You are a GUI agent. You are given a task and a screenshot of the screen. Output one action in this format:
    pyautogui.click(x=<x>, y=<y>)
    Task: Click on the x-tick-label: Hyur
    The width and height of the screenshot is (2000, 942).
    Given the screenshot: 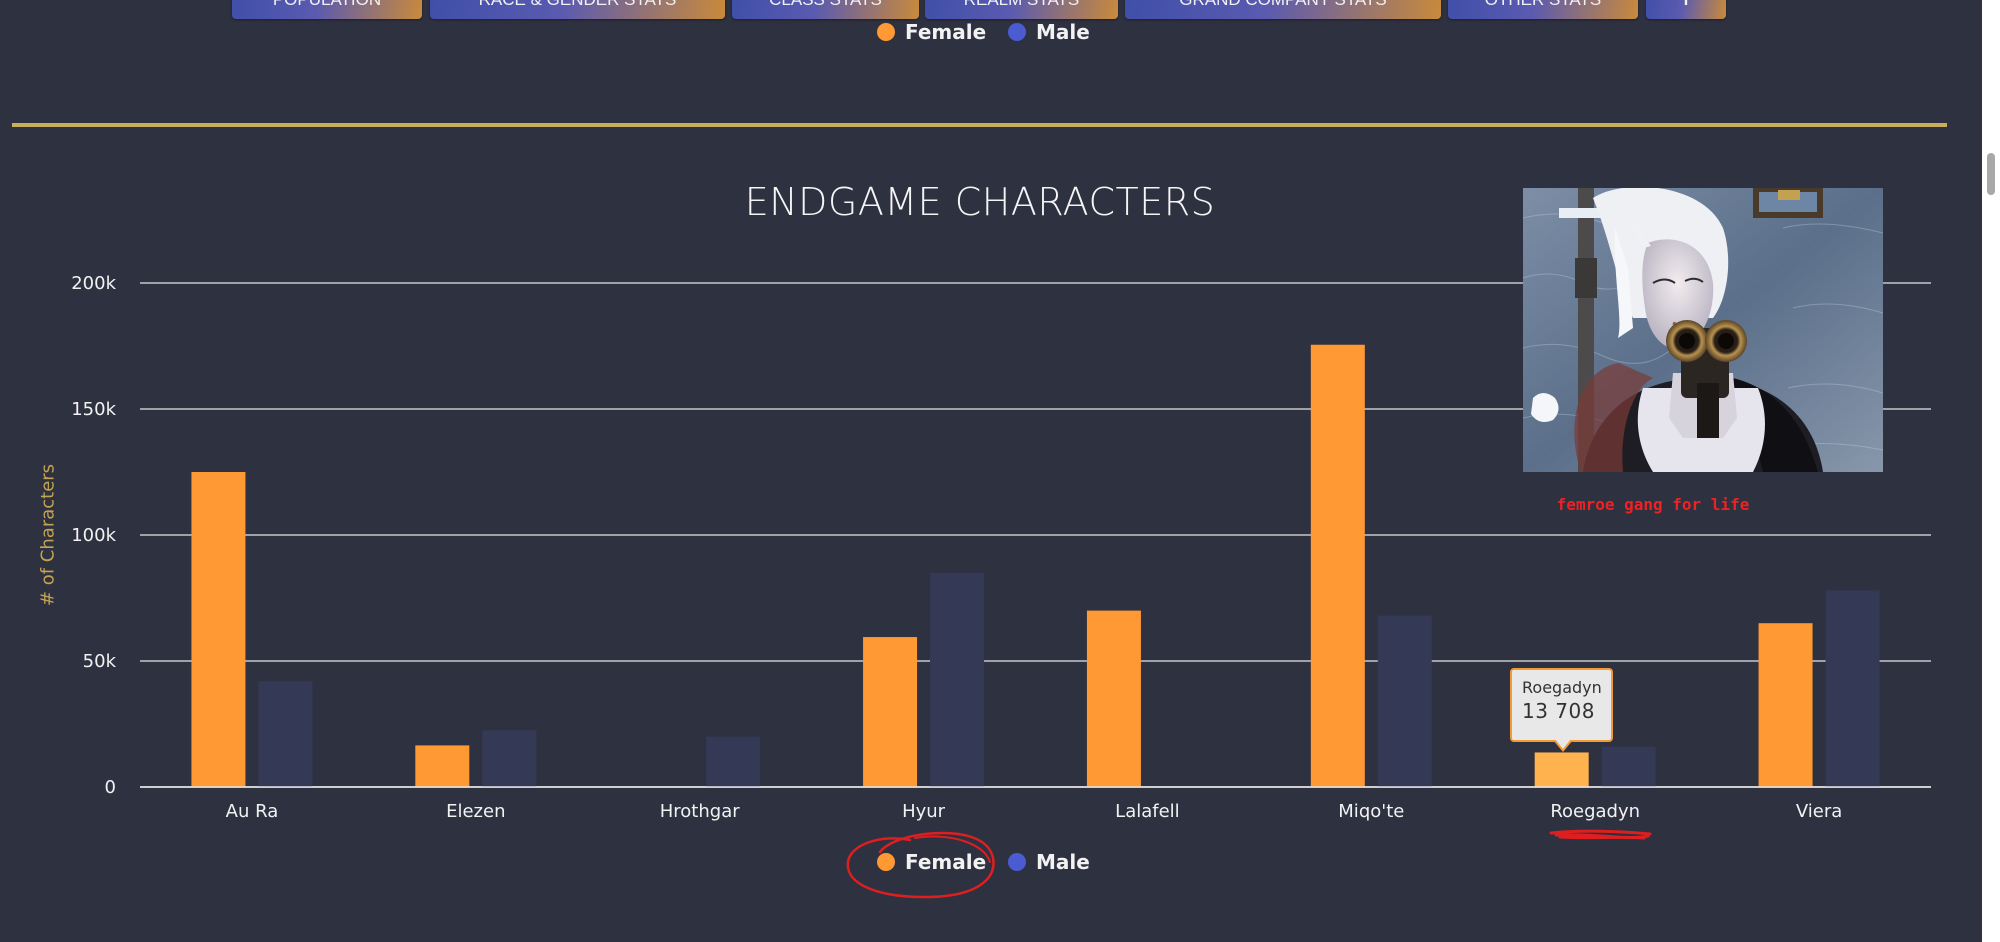 What is the action you would take?
    pyautogui.click(x=924, y=811)
    